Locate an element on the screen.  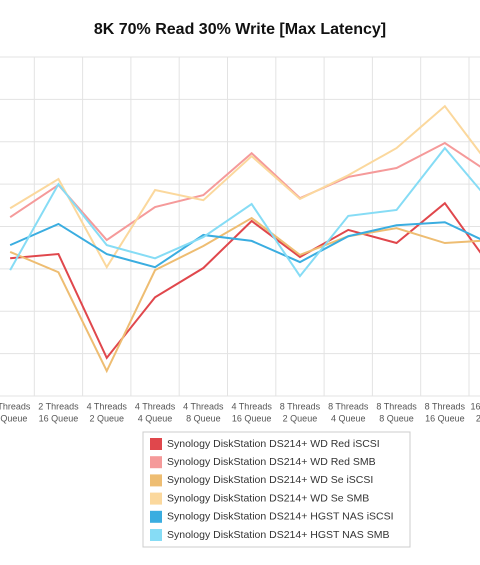
chart-title: 8K 70% Read 30% Write [Max Latency] is located at coordinates (240, 29).